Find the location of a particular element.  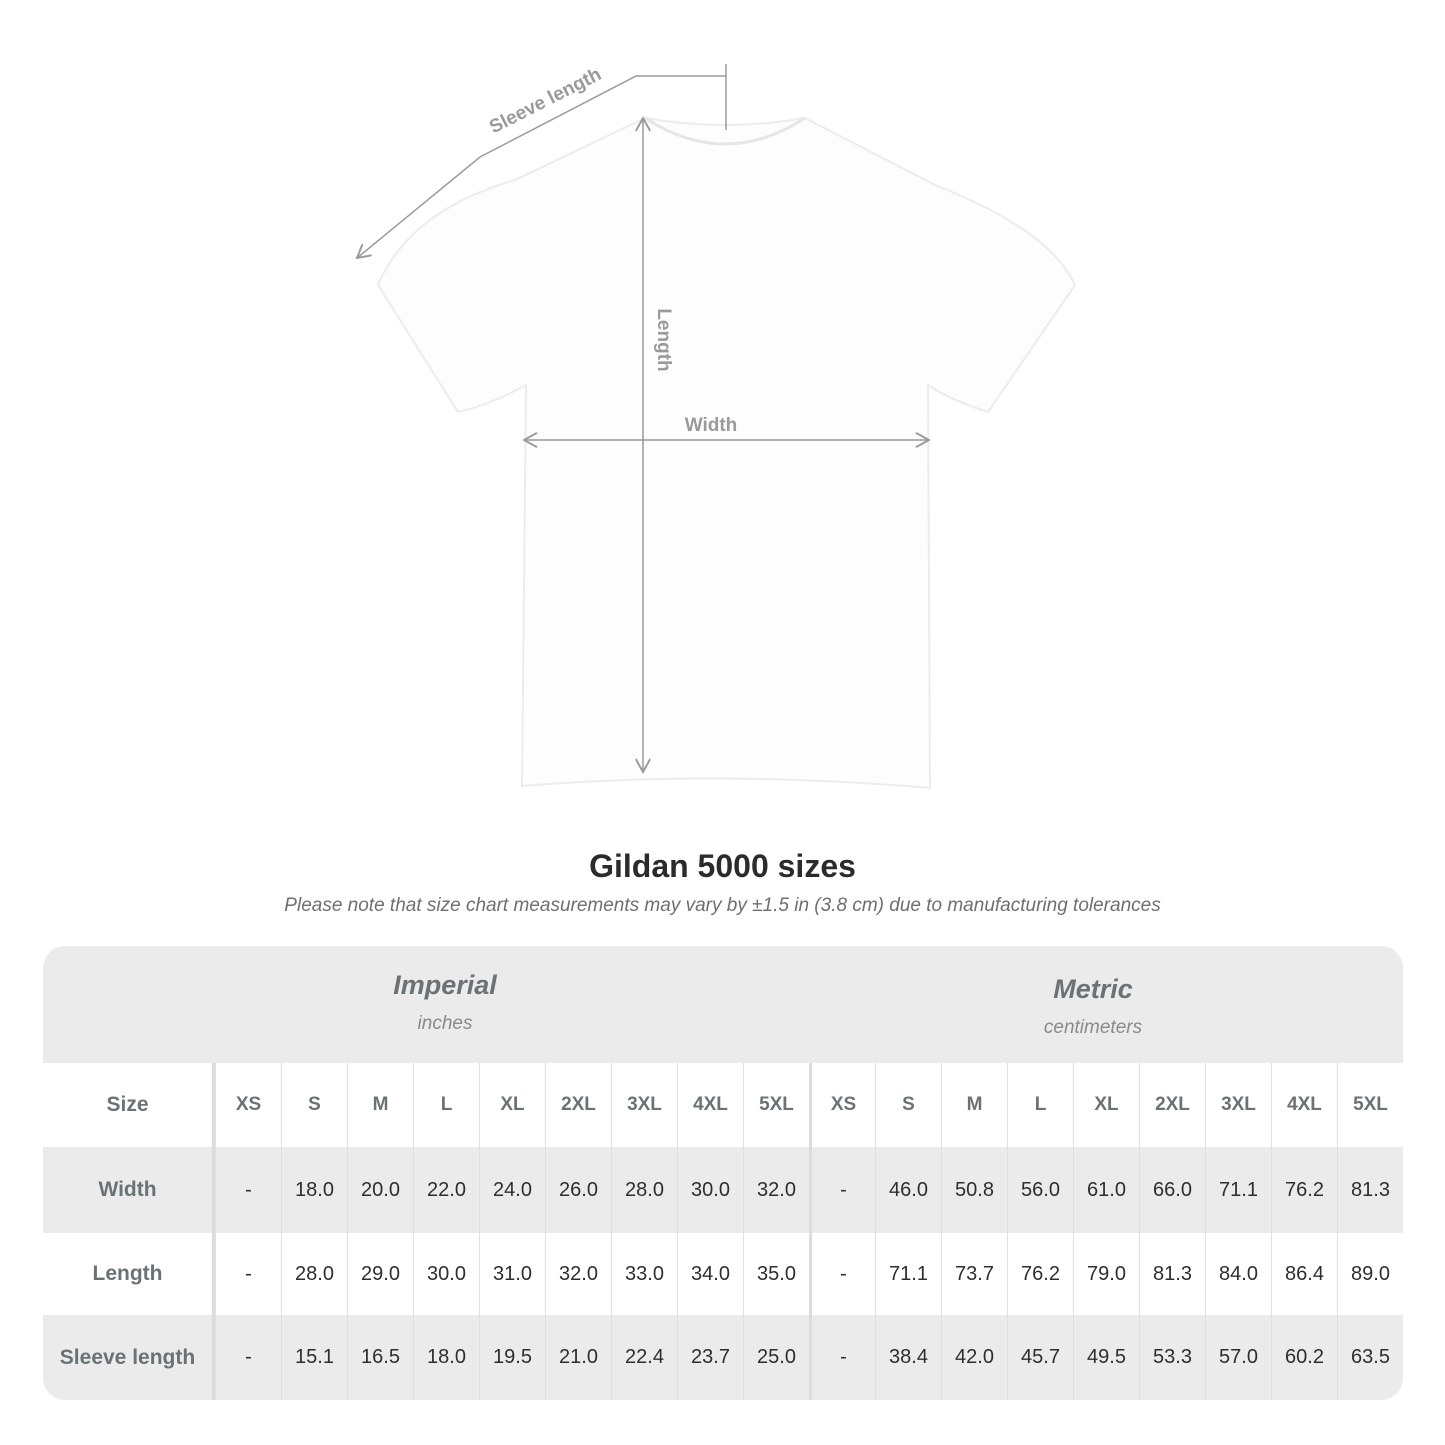

metric-size-header: L is located at coordinates (1040, 1105).